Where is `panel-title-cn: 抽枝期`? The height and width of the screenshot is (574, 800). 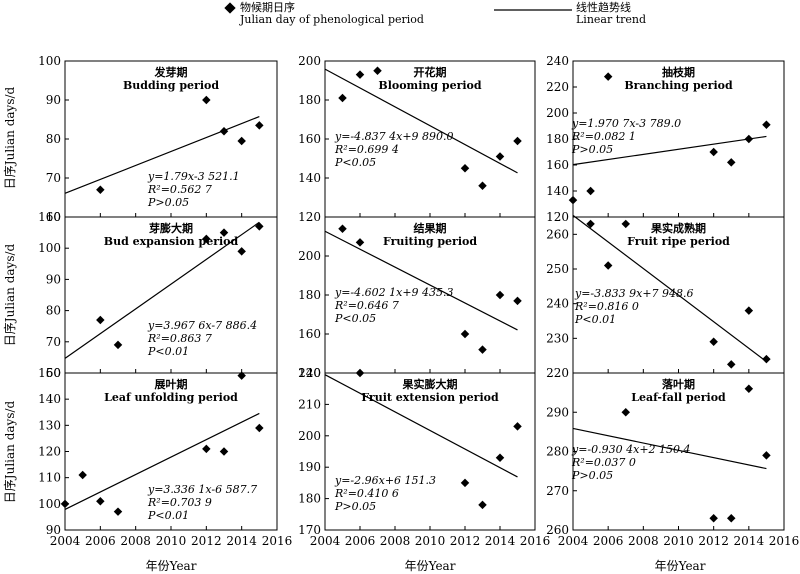
panel-title-cn: 抽枝期 is located at coordinates (678, 72).